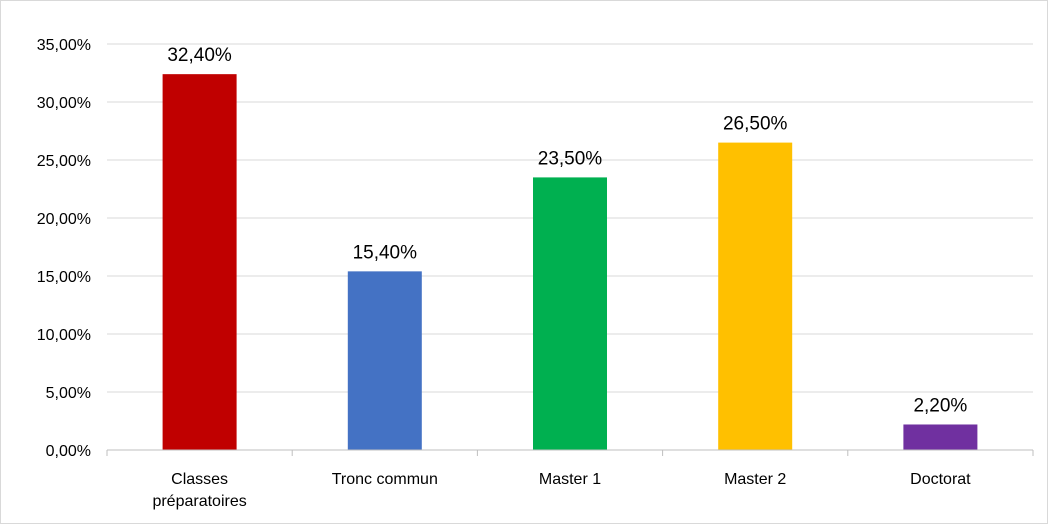 The height and width of the screenshot is (524, 1048). I want to click on y-tick-label: 30,00%, so click(64, 103).